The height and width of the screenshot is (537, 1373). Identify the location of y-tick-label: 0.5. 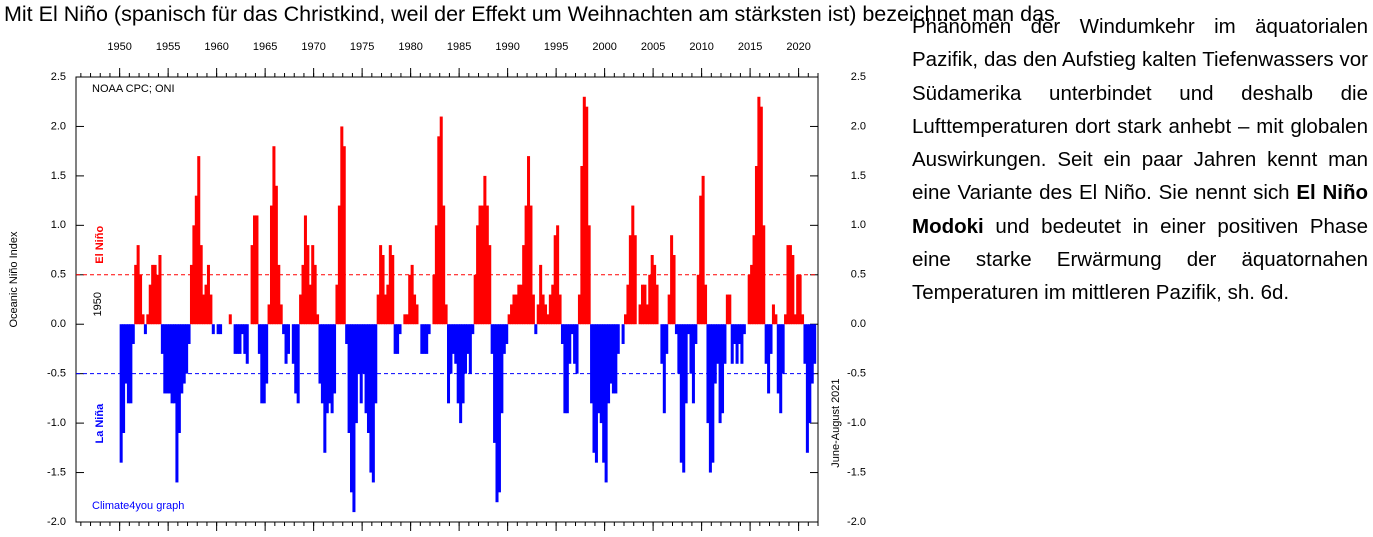
(58, 275).